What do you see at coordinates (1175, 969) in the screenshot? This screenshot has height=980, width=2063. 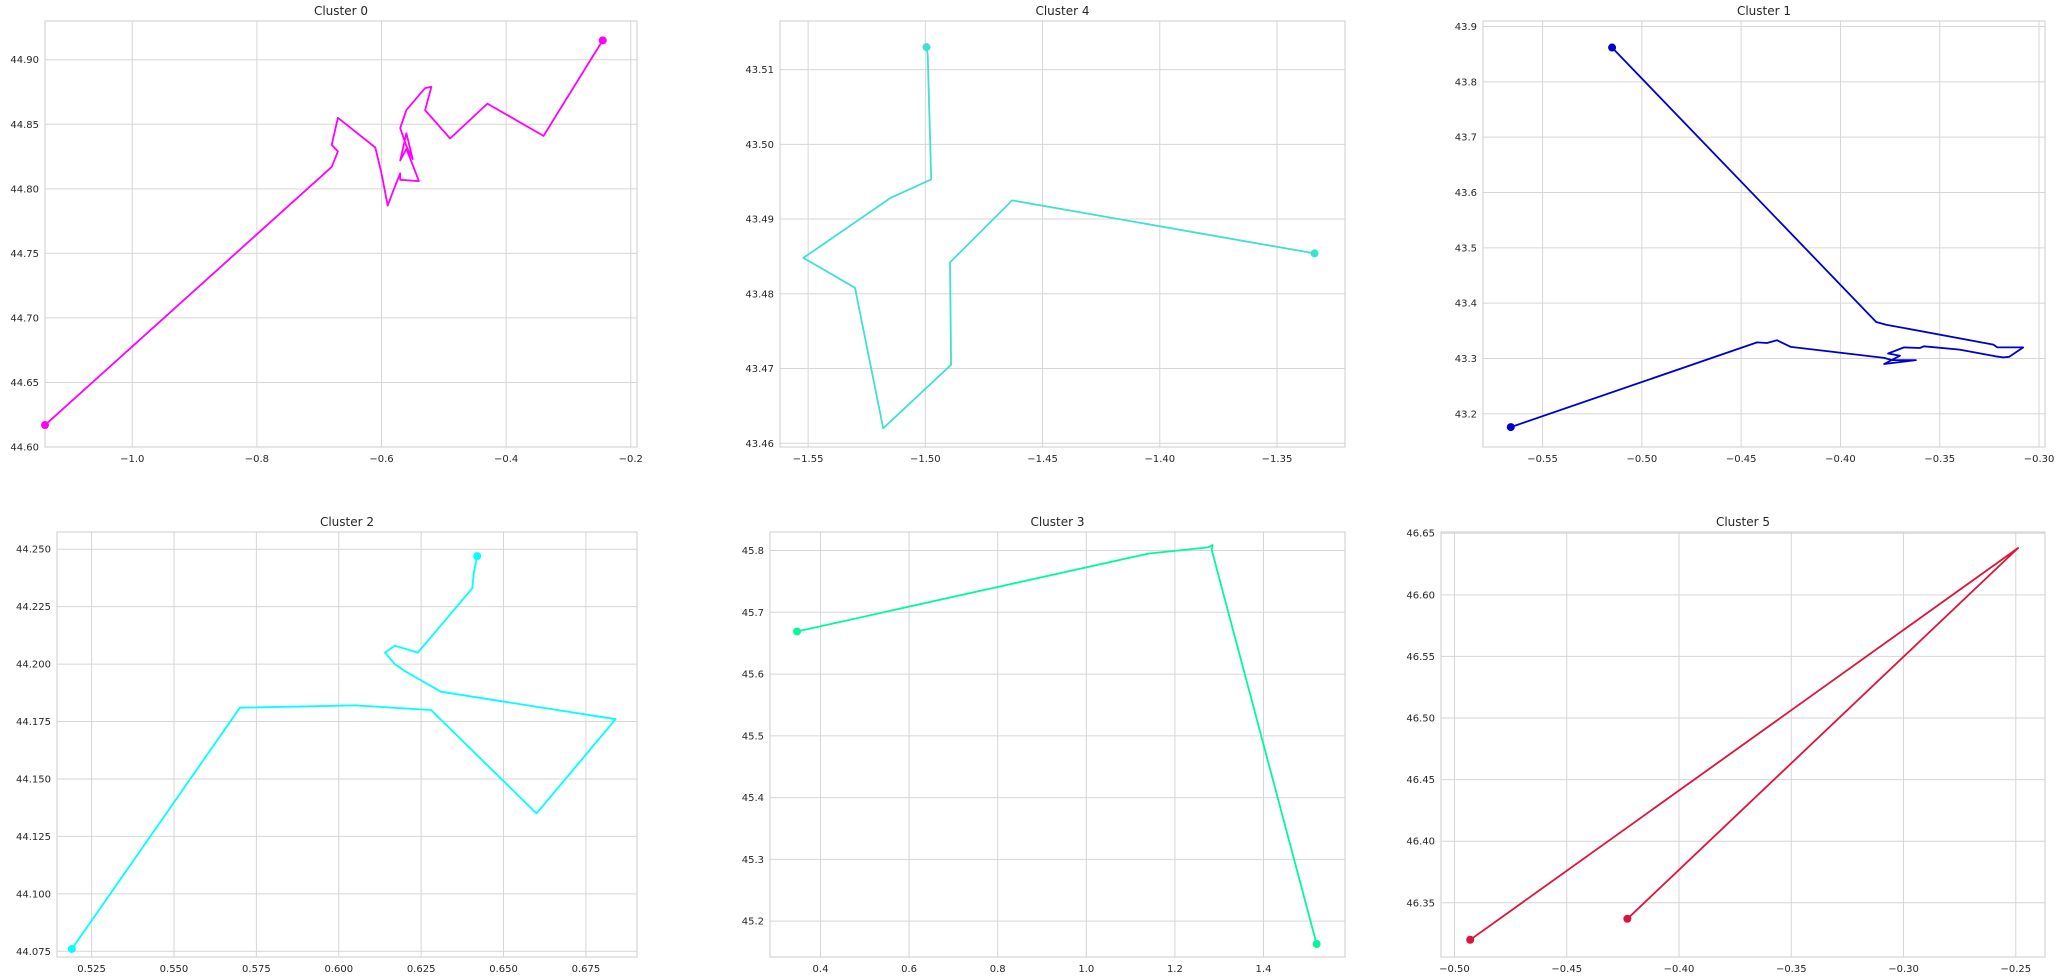 I see `x-tick-label: 1.2` at bounding box center [1175, 969].